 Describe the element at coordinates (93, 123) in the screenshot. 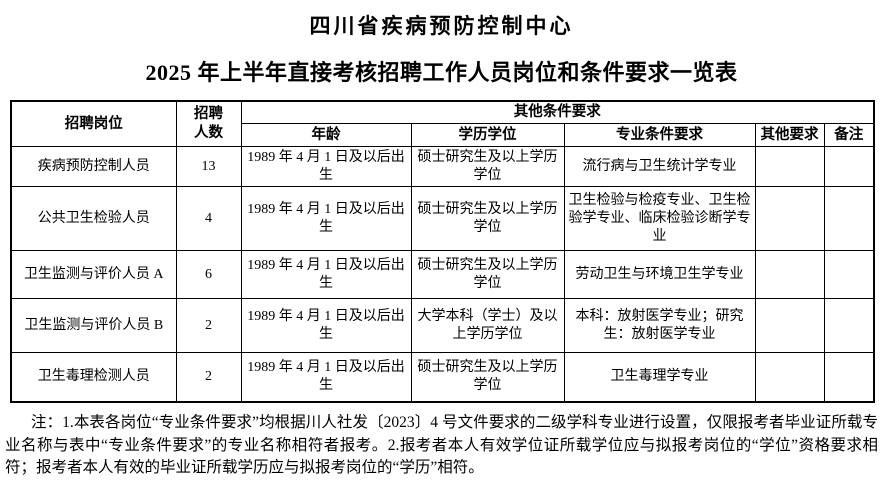

I see `col-header-position: 招聘岗位` at that location.